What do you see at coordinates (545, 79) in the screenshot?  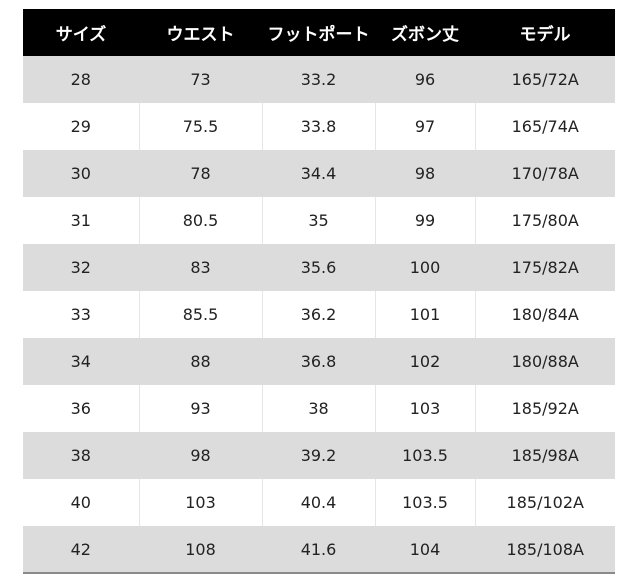 I see `cell-model: 165/72A` at bounding box center [545, 79].